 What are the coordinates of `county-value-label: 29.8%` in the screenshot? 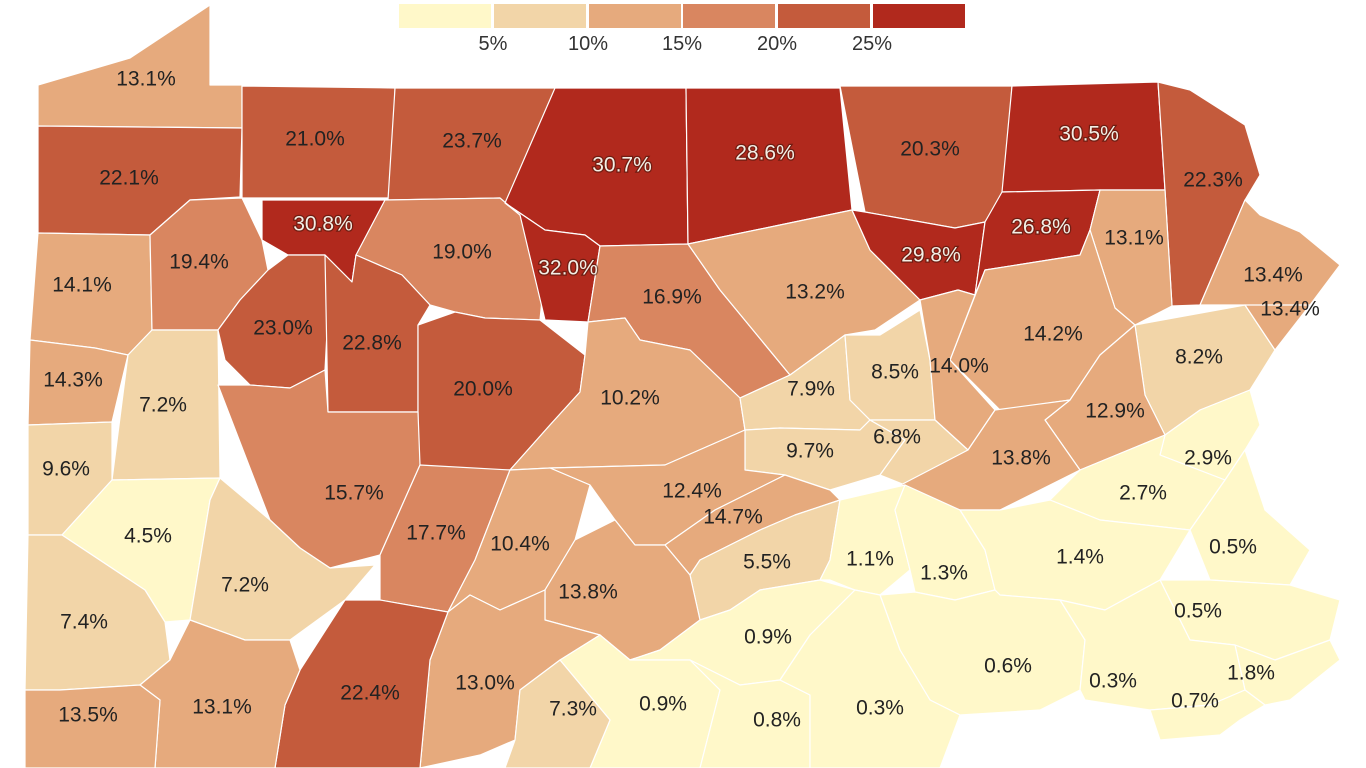 It's located at (931, 255).